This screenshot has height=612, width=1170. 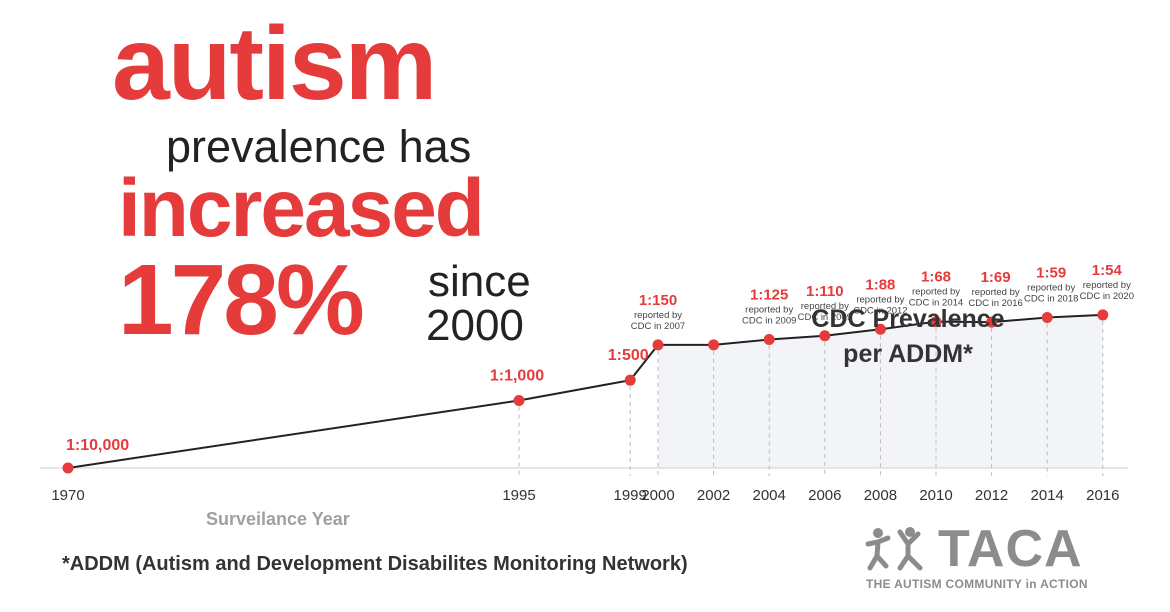 What do you see at coordinates (935, 495) in the screenshot?
I see `x-tick-label: 2010` at bounding box center [935, 495].